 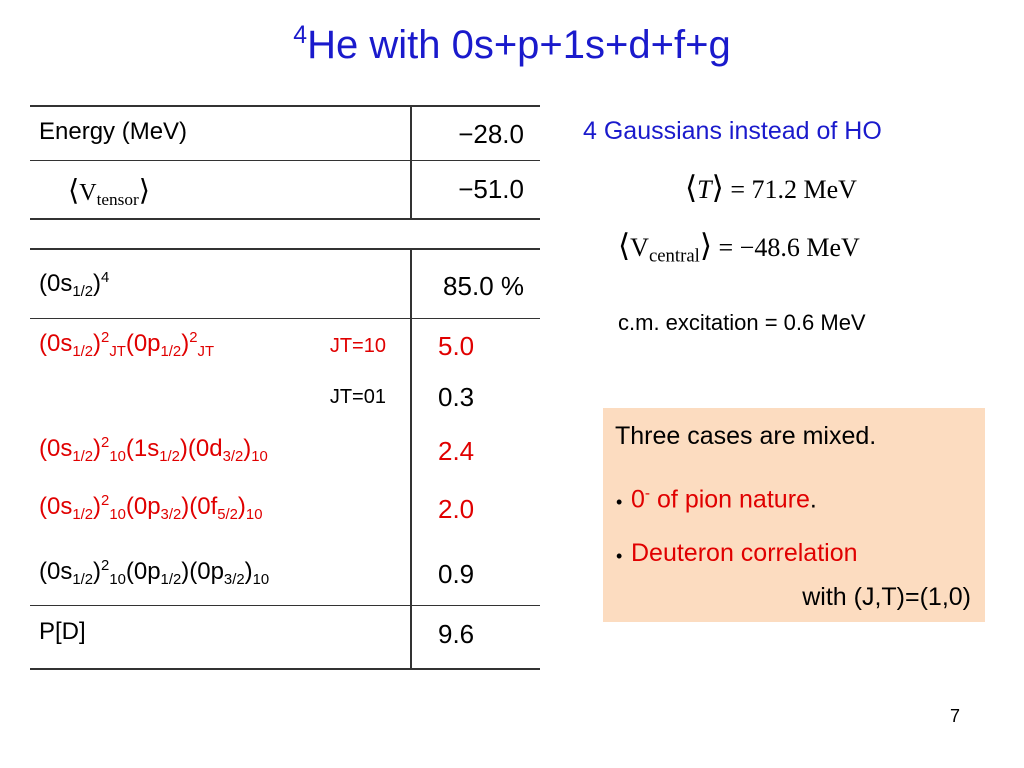 I want to click on bullet-text: Deuteron correlation, so click(x=744, y=553).